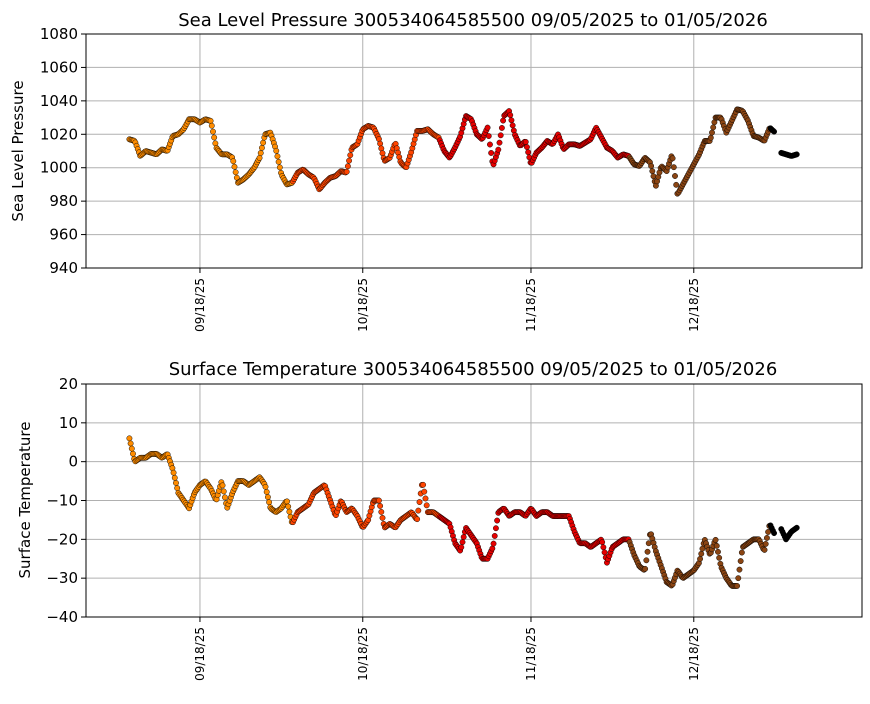  I want to click on y-tick-label: 20, so click(68, 384).